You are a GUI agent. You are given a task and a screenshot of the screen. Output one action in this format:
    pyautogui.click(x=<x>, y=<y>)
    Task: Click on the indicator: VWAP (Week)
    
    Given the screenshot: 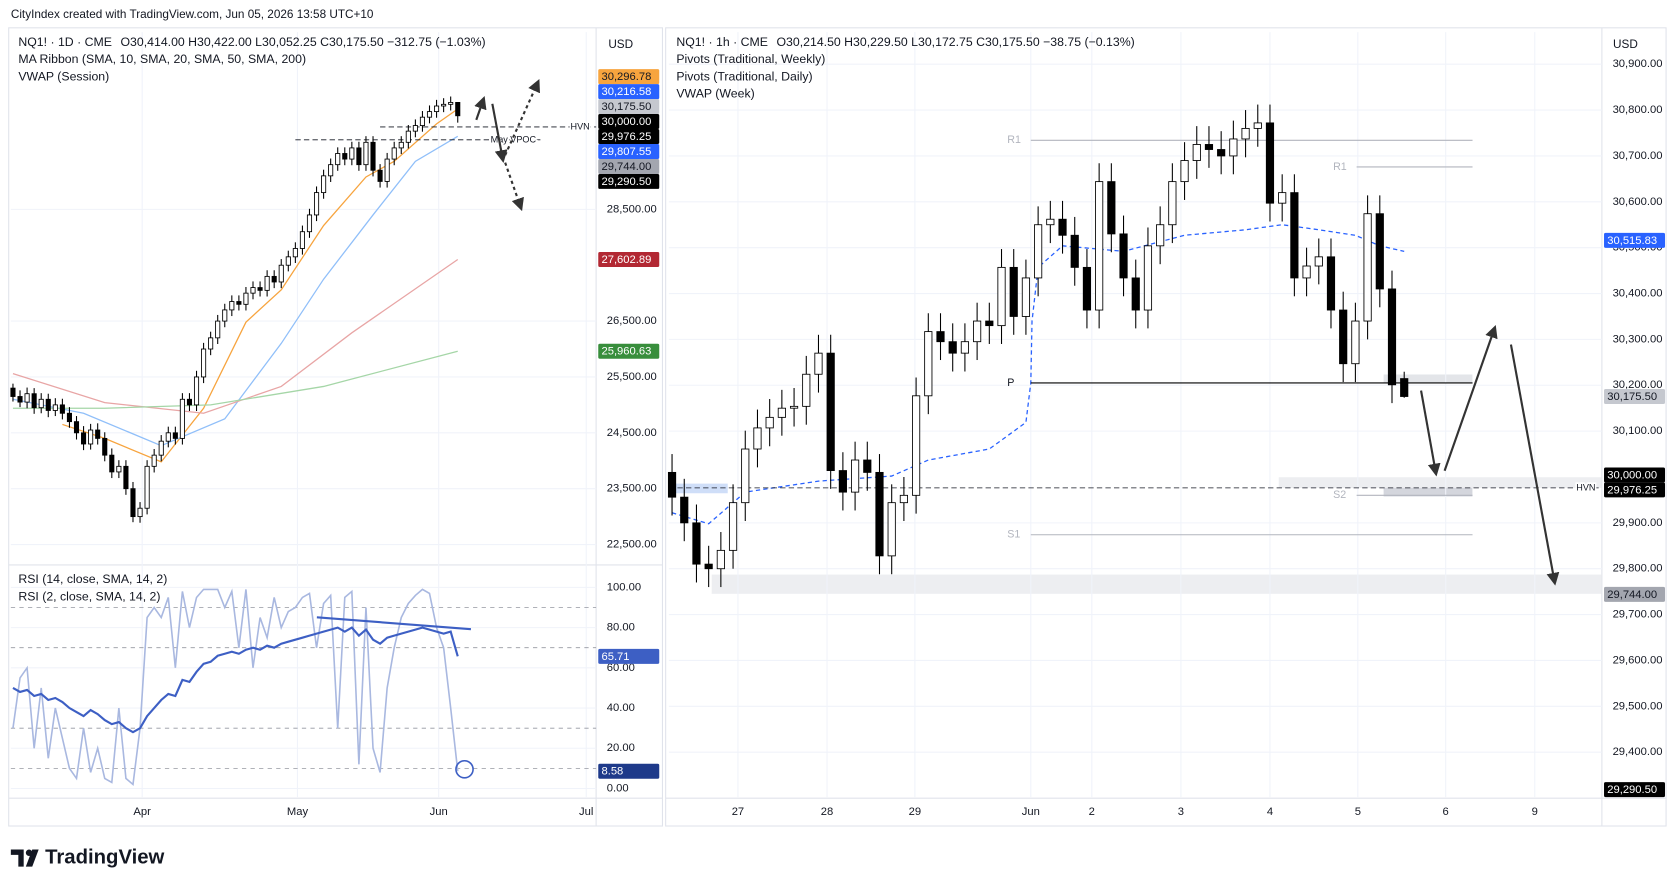 What is the action you would take?
    pyautogui.click(x=715, y=93)
    